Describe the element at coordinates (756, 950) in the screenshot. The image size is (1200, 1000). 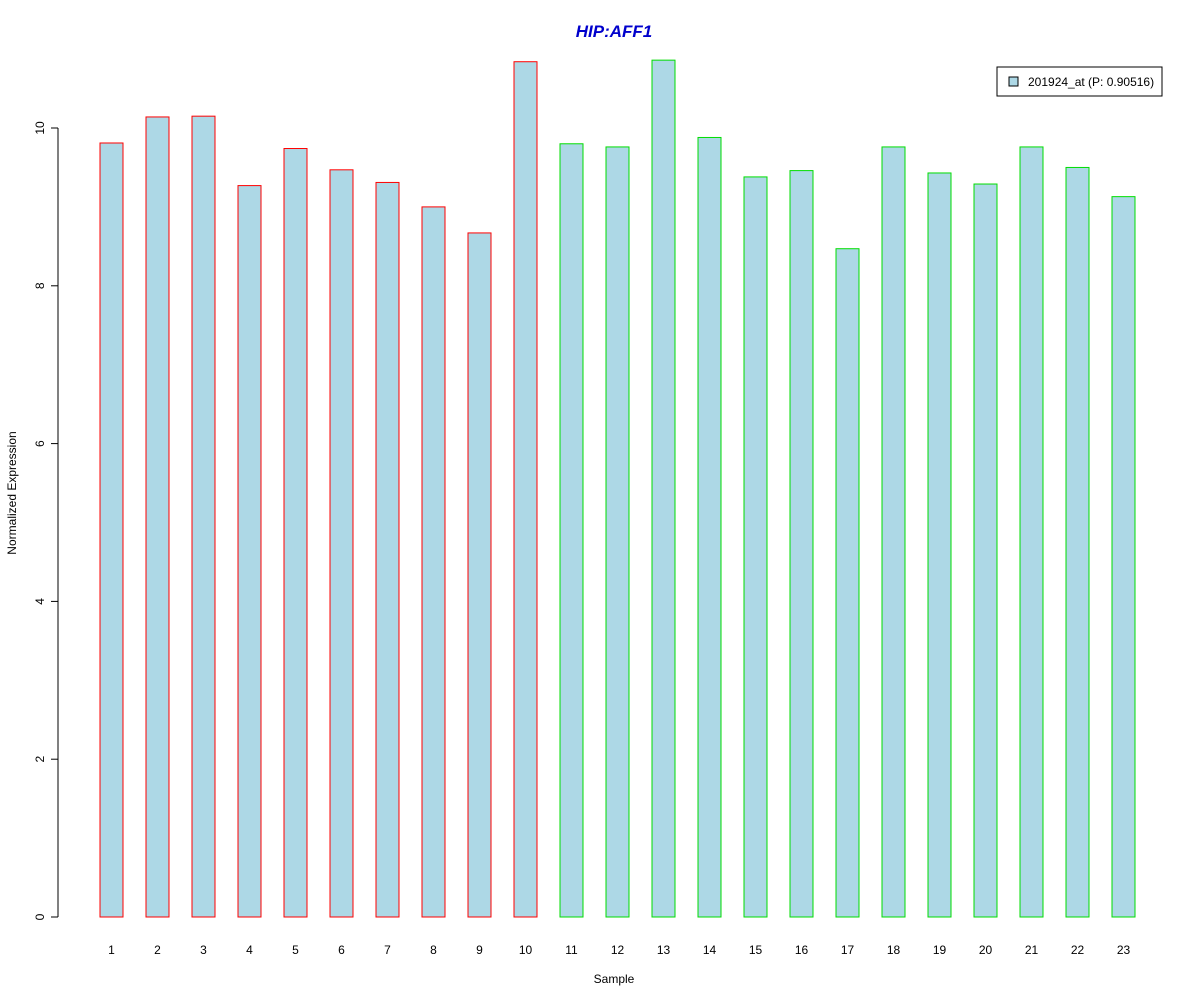
I see `x-tick-label: 15` at that location.